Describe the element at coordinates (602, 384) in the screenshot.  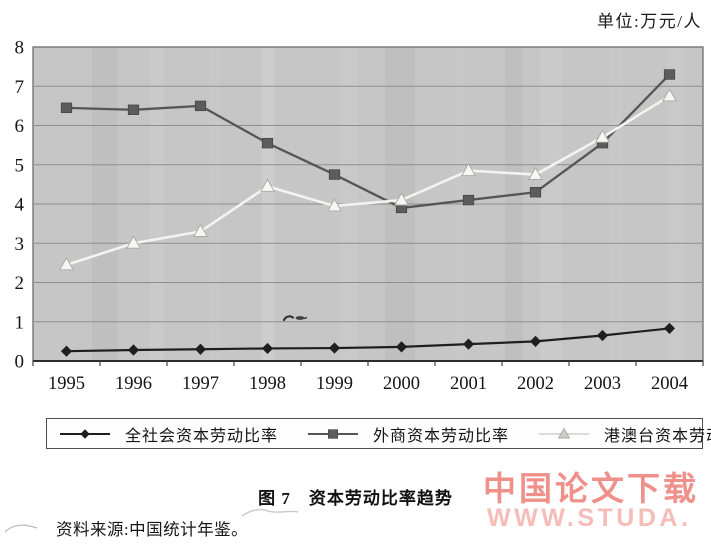
I see `x-axis-label: 2003` at that location.